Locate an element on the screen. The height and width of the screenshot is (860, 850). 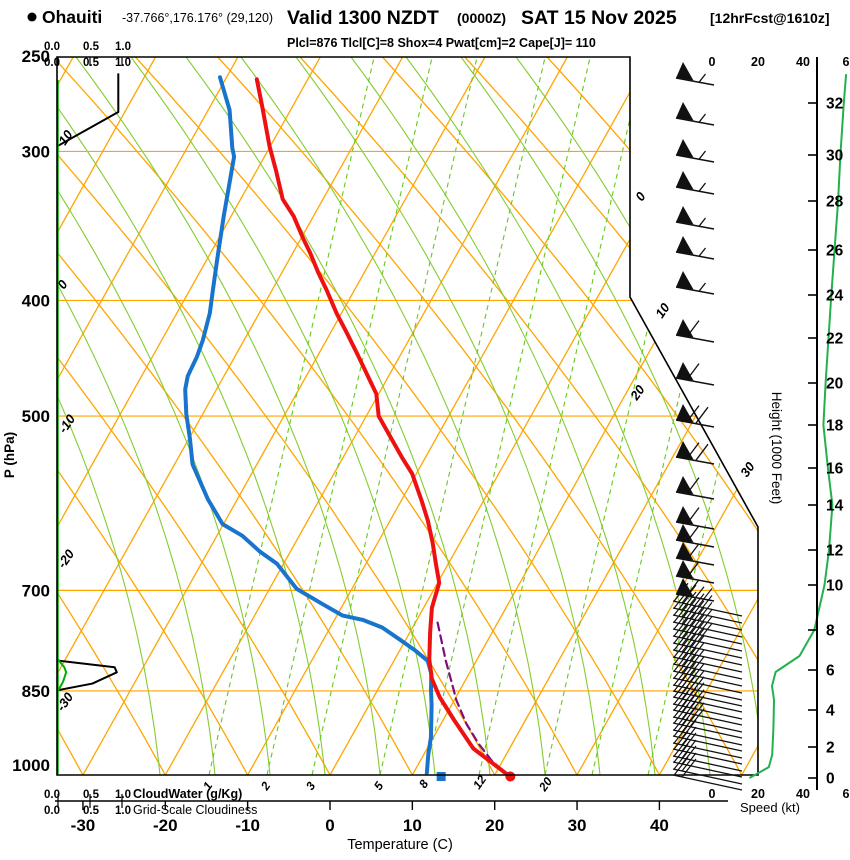
speed-tick-label-bottom: 0 is located at coordinates (712, 794).